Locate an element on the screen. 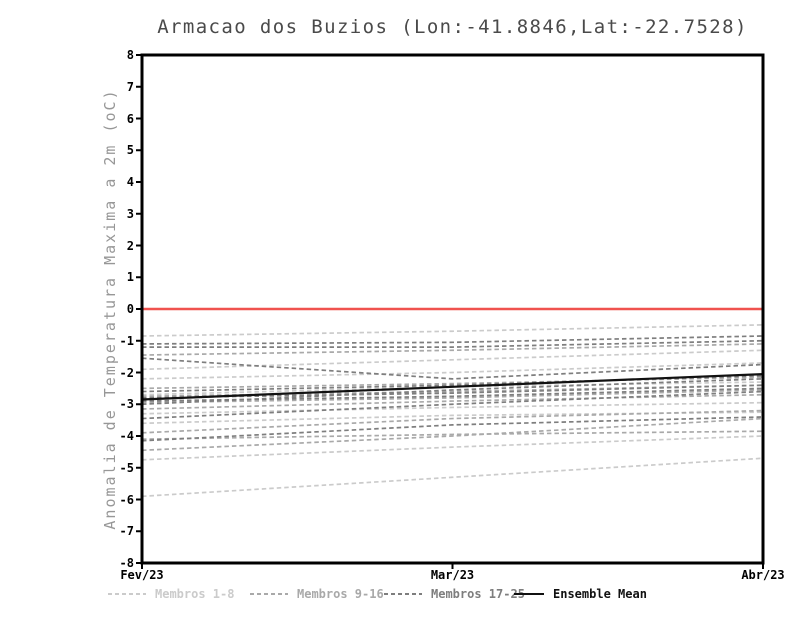  y-tick-label: -5 is located at coordinates (126, 467).